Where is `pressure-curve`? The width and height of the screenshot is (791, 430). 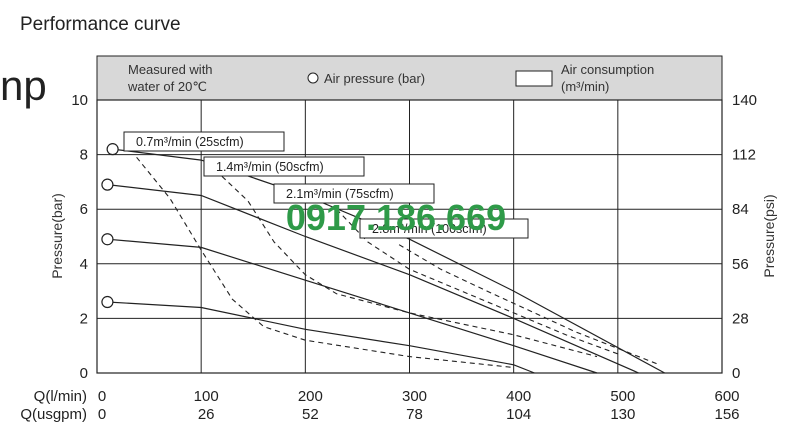 pressure-curve is located at coordinates (321, 337).